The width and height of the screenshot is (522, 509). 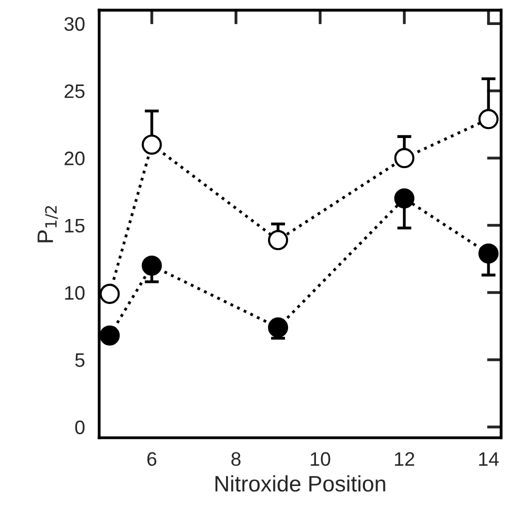 What do you see at coordinates (48, 224) in the screenshot?
I see `y-axis-title: P$_{1/2}$` at bounding box center [48, 224].